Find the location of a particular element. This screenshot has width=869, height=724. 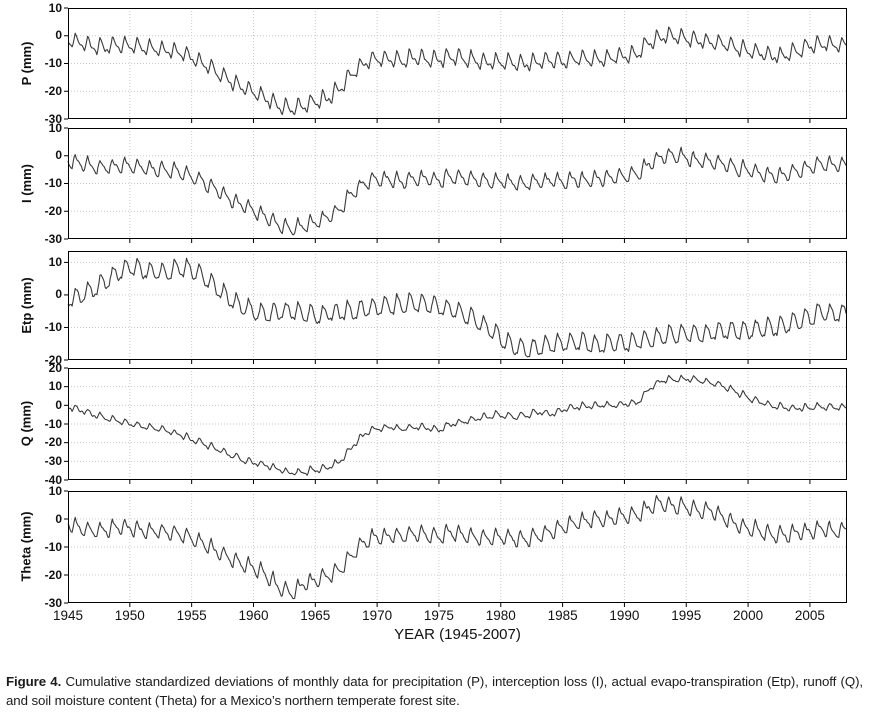

x-tick-label: 1950 is located at coordinates (129, 615).